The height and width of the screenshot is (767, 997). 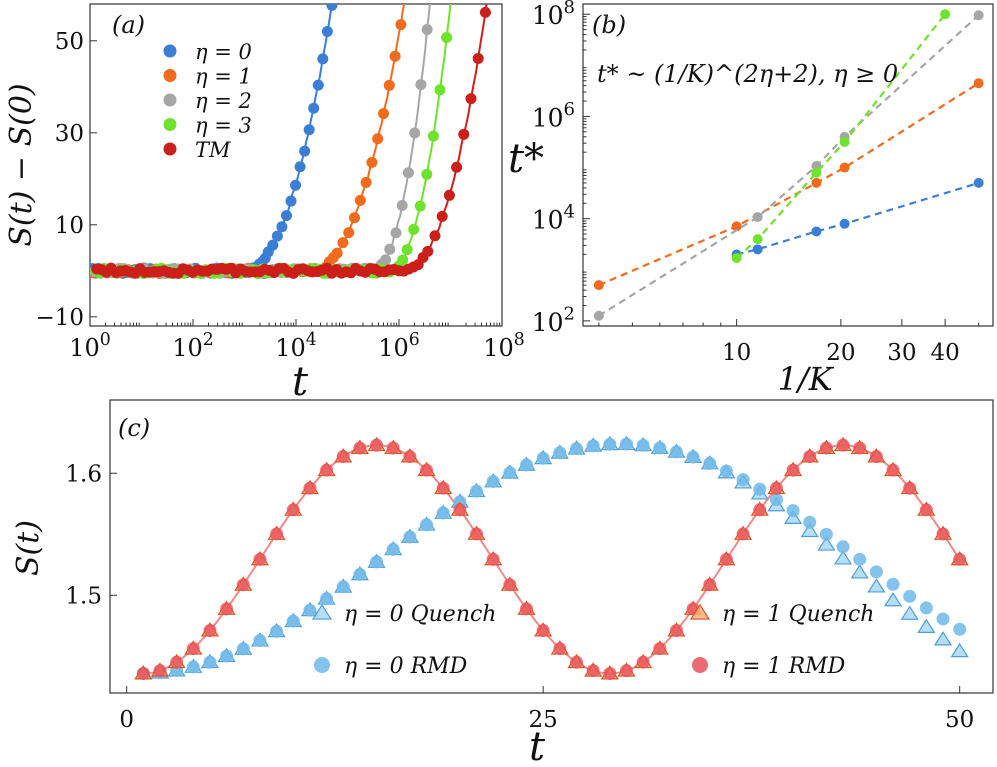 What do you see at coordinates (553, 115) in the screenshot?
I see `b-ytick-label: 106` at bounding box center [553, 115].